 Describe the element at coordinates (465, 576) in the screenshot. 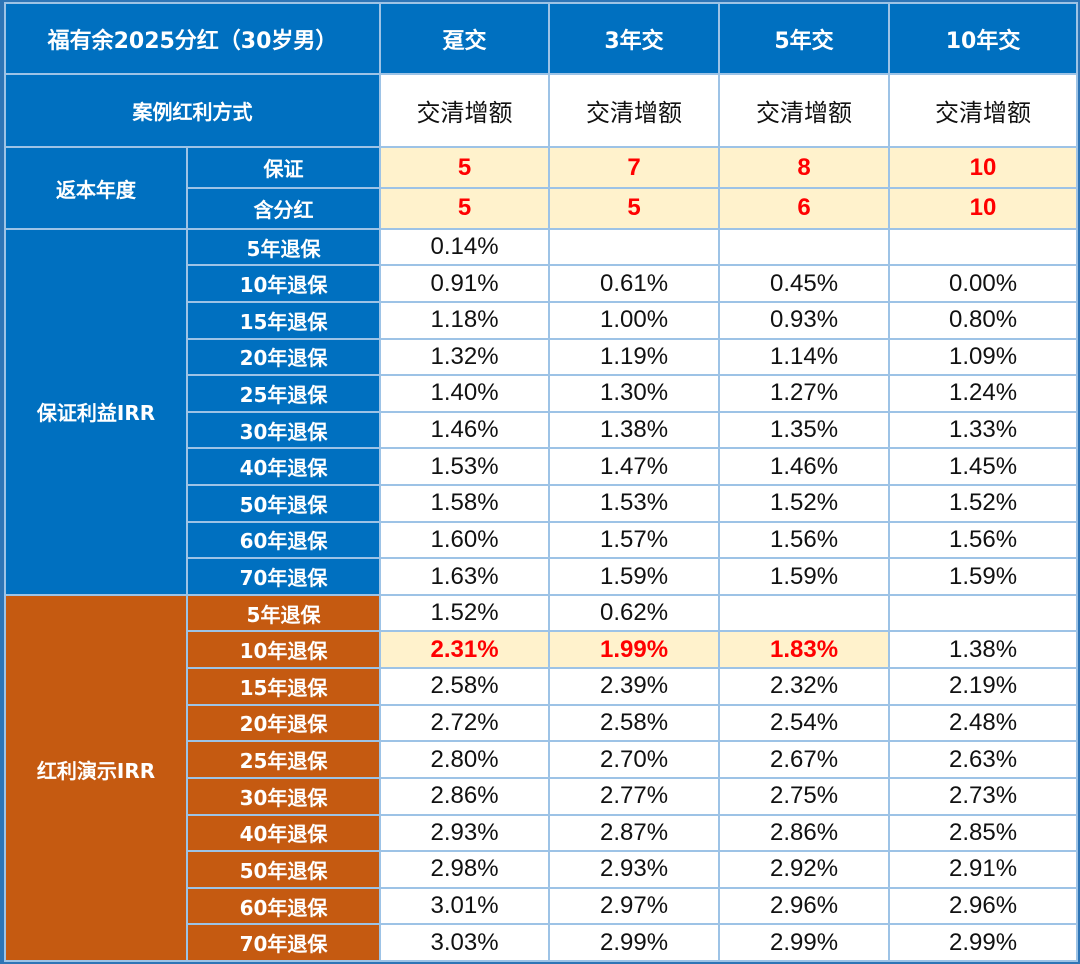

I see `irr-cell: 1.63%` at that location.